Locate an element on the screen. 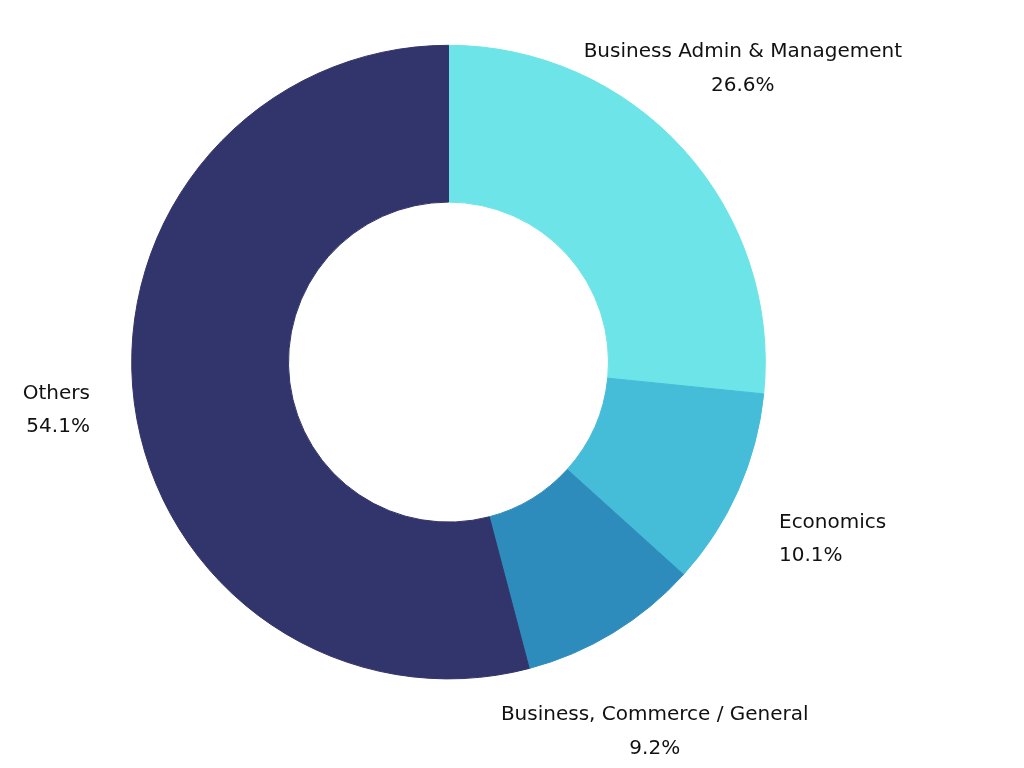  slice-label: Economics is located at coordinates (832, 520).